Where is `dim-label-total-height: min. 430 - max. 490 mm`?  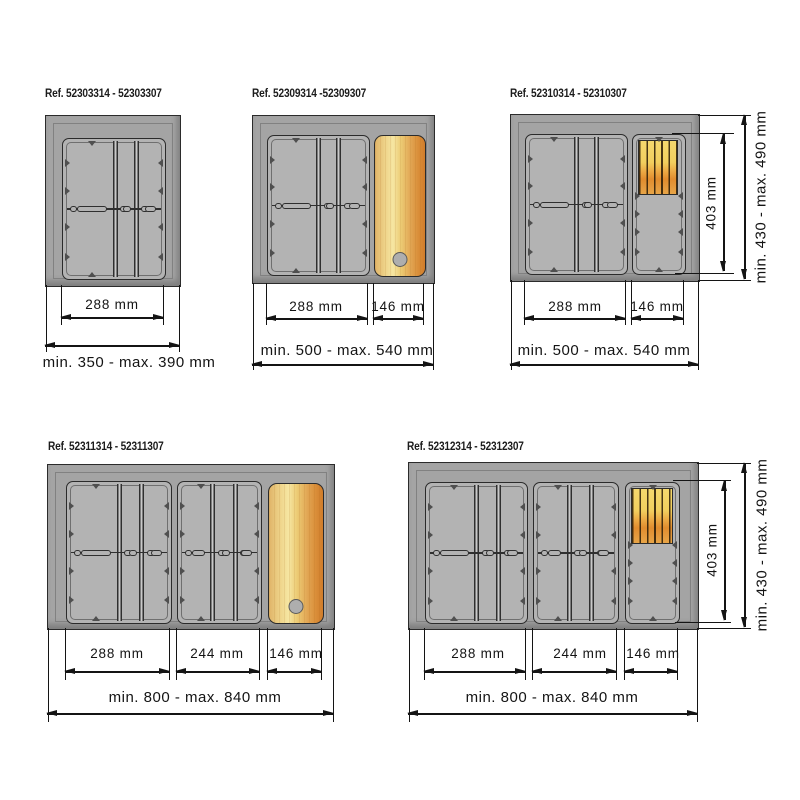 dim-label-total-height: min. 430 - max. 490 mm is located at coordinates (761, 197).